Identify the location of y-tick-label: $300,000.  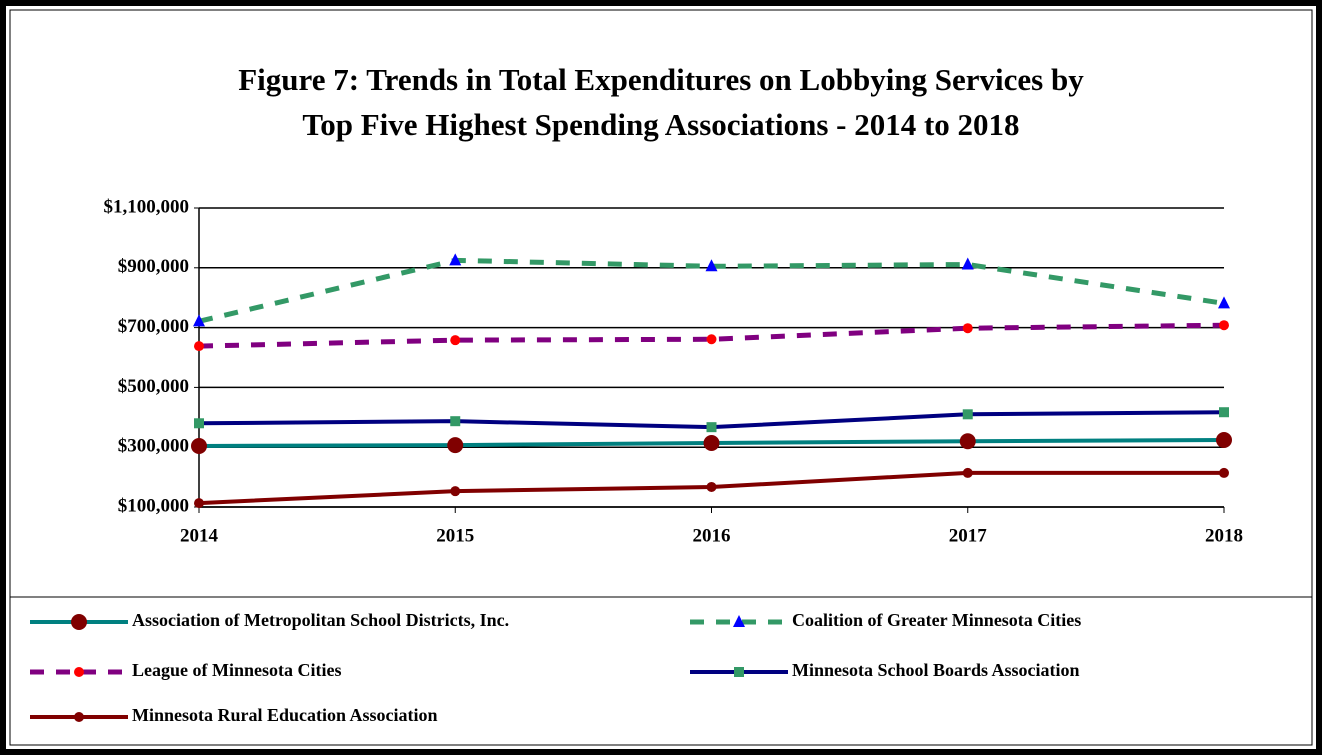
(153, 446).